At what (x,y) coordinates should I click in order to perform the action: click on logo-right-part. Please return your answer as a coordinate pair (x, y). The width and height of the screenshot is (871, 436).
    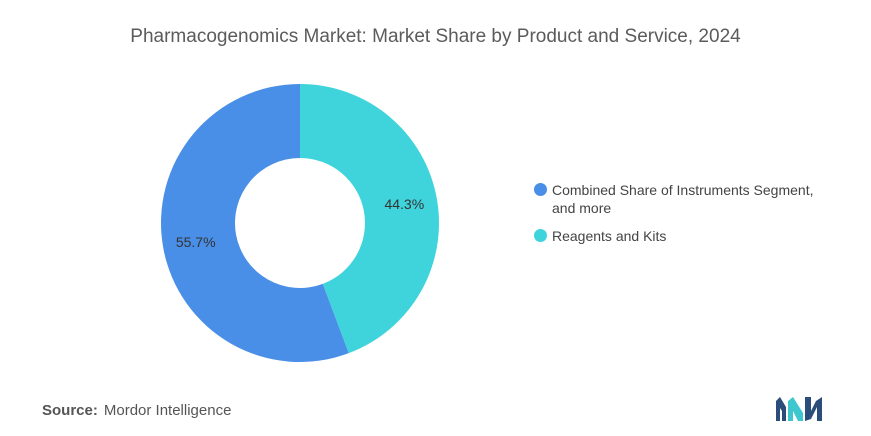
    Looking at the image, I should click on (813, 409).